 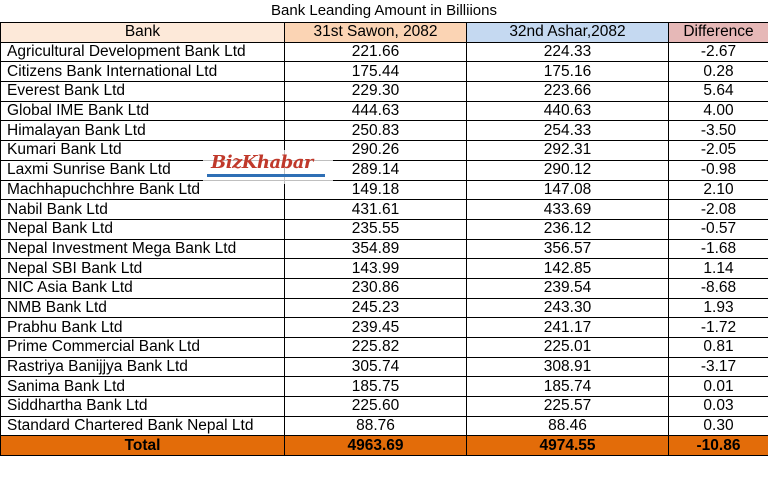 I want to click on difference-cell: 0.30, so click(x=718, y=426).